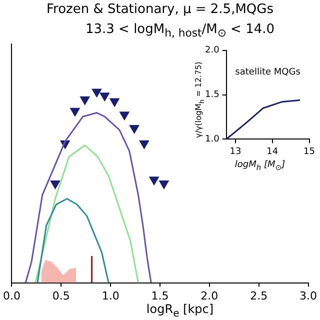 The height and width of the screenshot is (320, 320). What do you see at coordinates (268, 72) in the screenshot?
I see `annotation: satellite MQGs` at bounding box center [268, 72].